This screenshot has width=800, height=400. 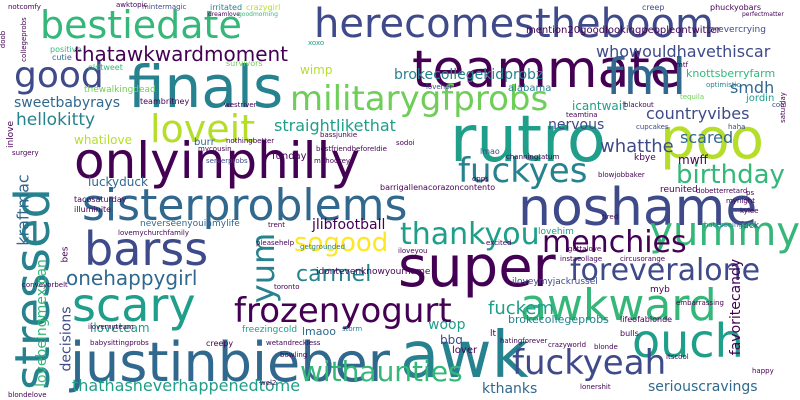 What do you see at coordinates (499, 243) in the screenshot?
I see `word-excited: excited` at bounding box center [499, 243].